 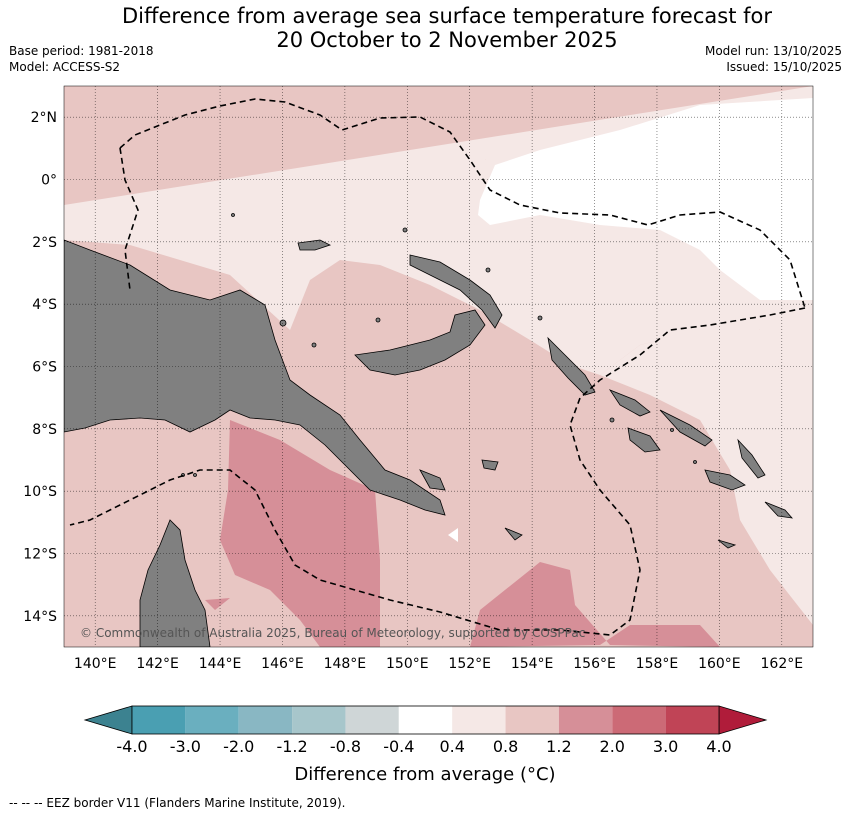 I want to click on lat-tick-label: 14°S, so click(x=40, y=617).